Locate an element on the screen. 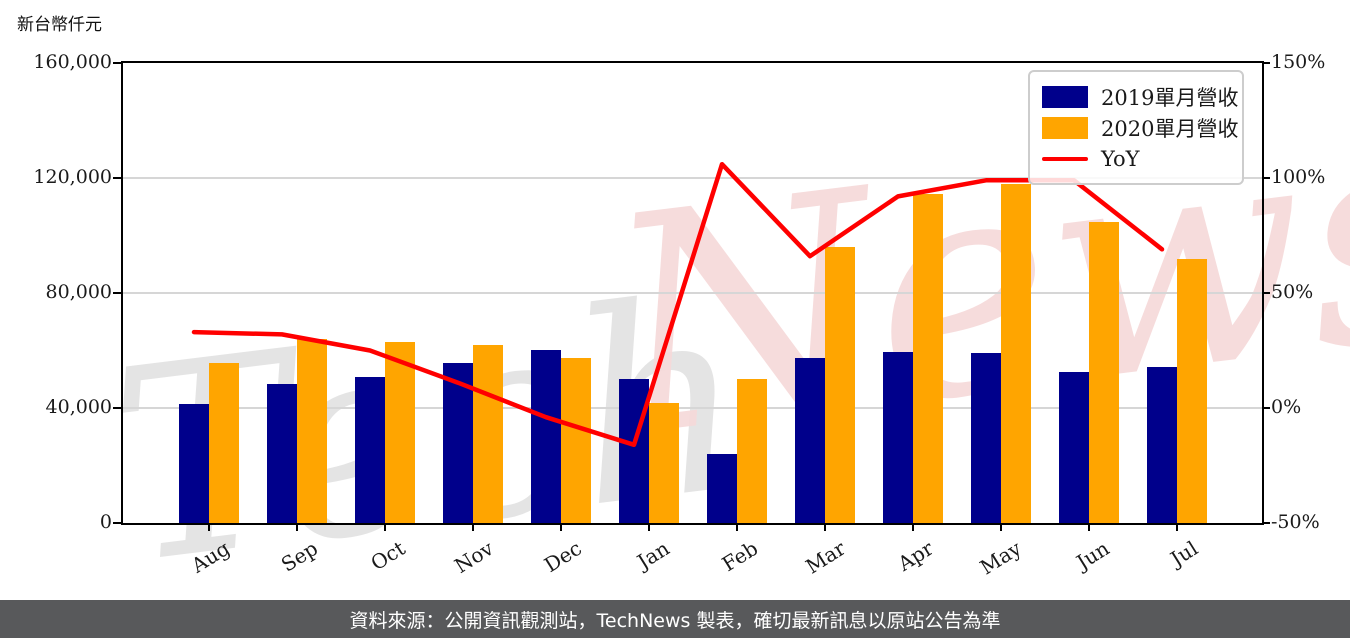 The width and height of the screenshot is (1350, 638). bar-2020-sep is located at coordinates (312, 431).